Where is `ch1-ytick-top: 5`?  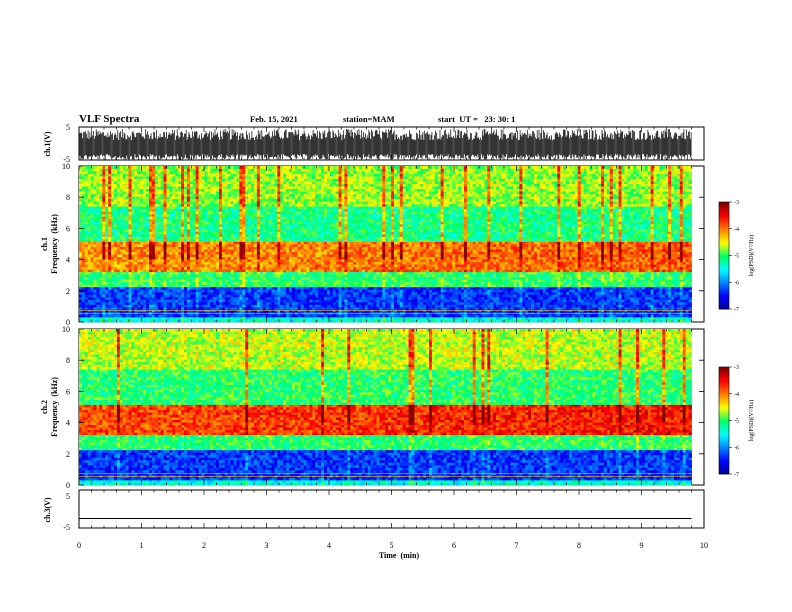
ch1-ytick-top: 5 is located at coordinates (68, 127).